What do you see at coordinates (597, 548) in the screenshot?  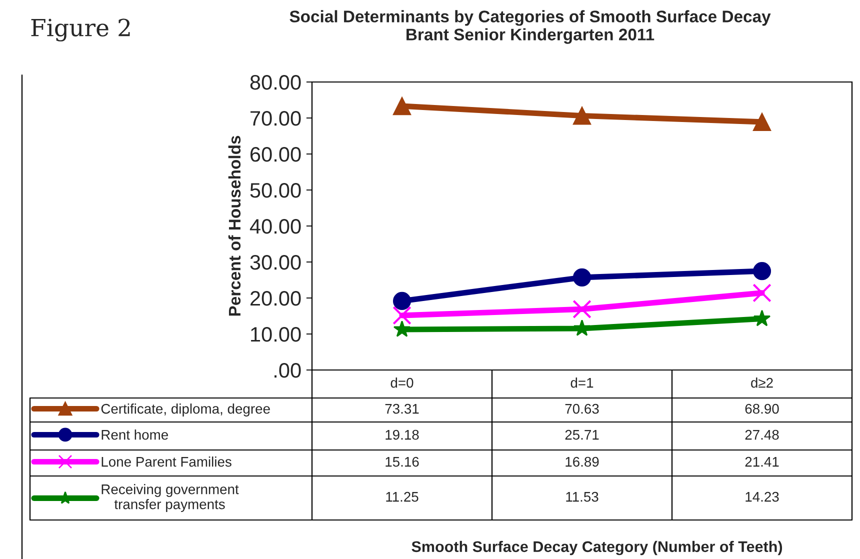 I see `text: Smooth Surface Decay Category (Number of Teeth)` at bounding box center [597, 548].